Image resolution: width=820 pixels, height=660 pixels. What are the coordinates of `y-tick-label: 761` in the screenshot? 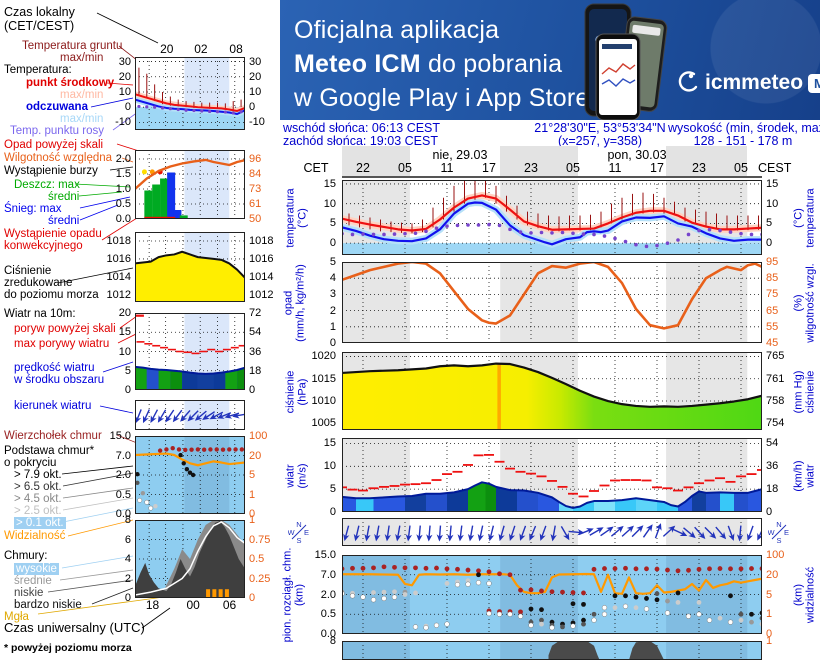 It's located at (775, 378).